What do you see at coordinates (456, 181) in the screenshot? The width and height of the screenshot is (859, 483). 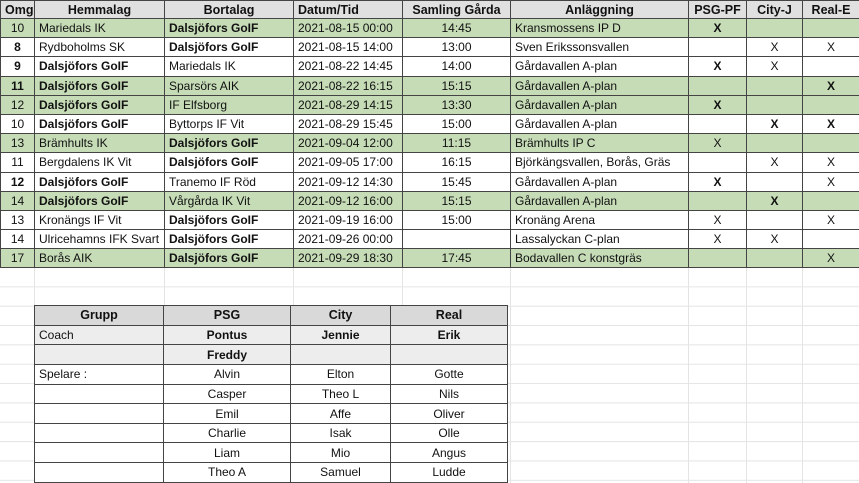 I see `schedule-cell-meet: 15:45` at bounding box center [456, 181].